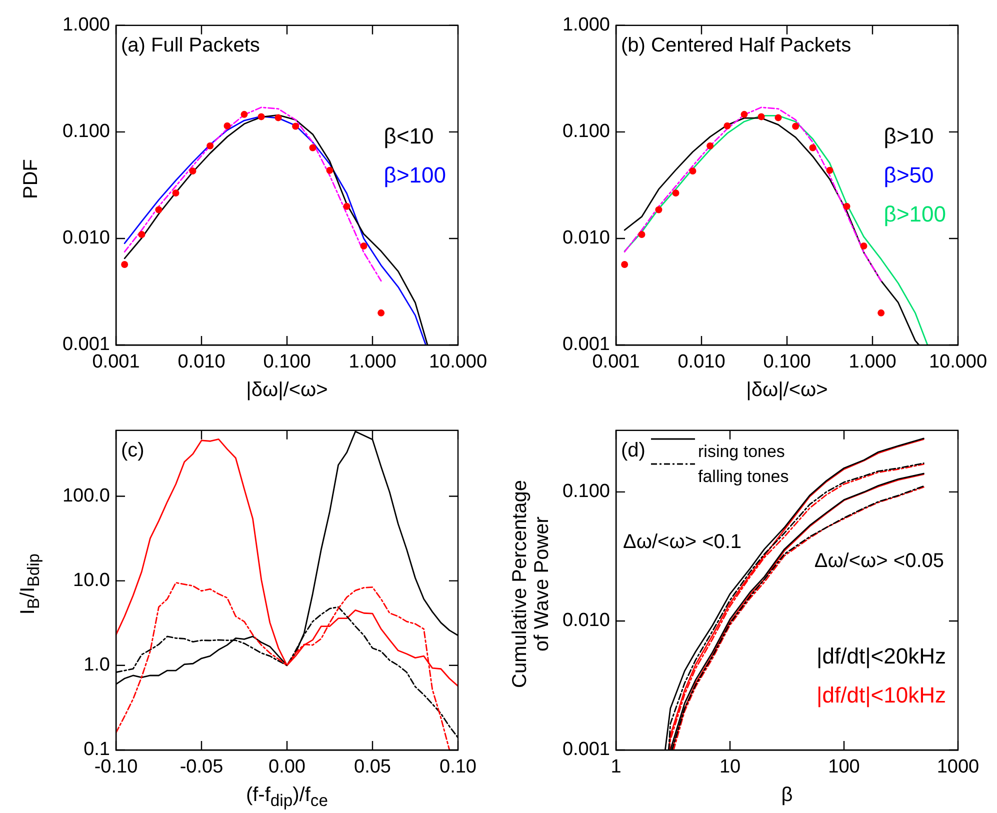 The height and width of the screenshot is (813, 997). Describe the element at coordinates (881, 655) in the screenshot. I see `legend-label: |df/dt|<20kHz` at that location.